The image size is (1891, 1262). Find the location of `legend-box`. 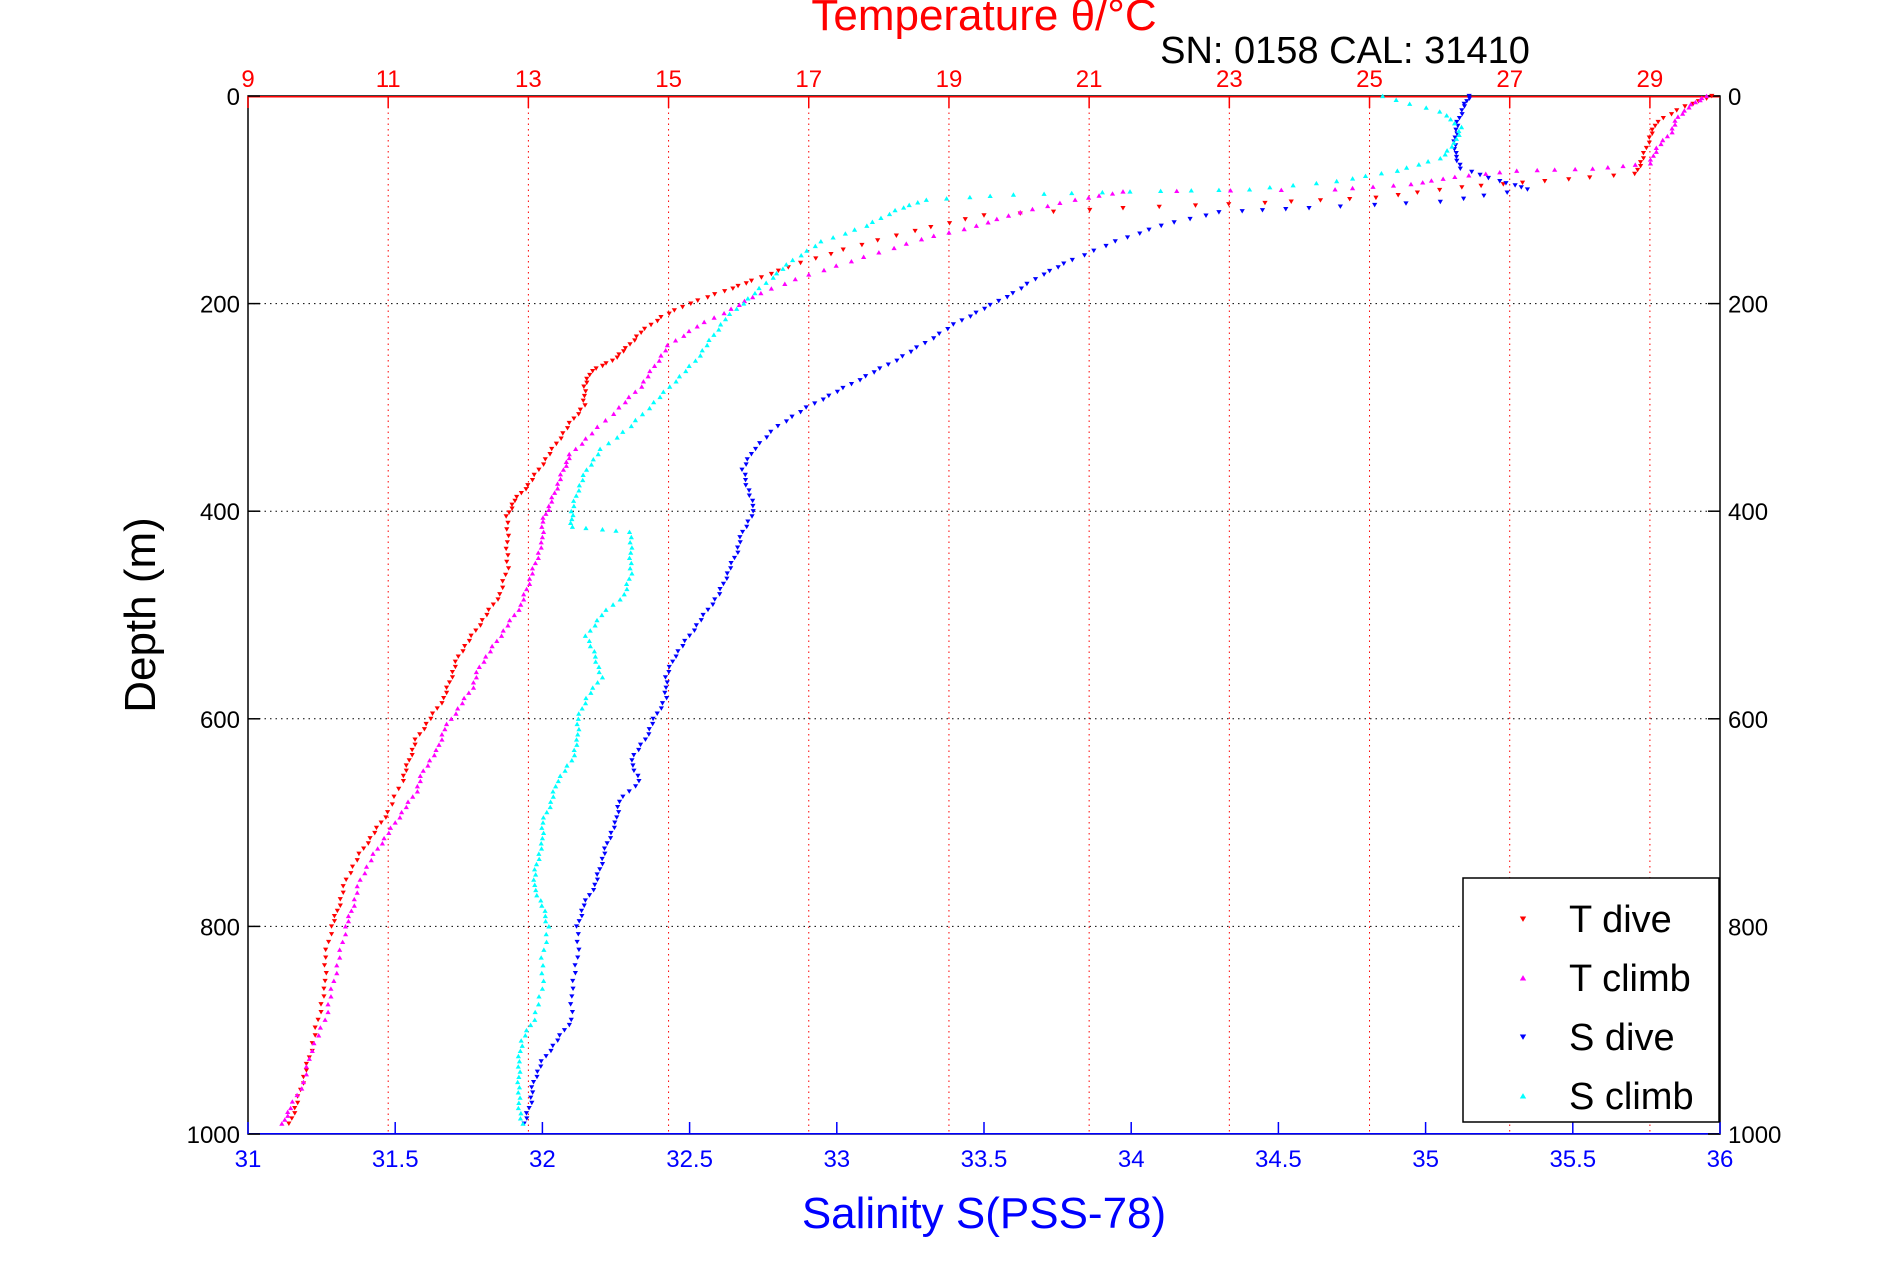

legend-box is located at coordinates (1591, 1000).